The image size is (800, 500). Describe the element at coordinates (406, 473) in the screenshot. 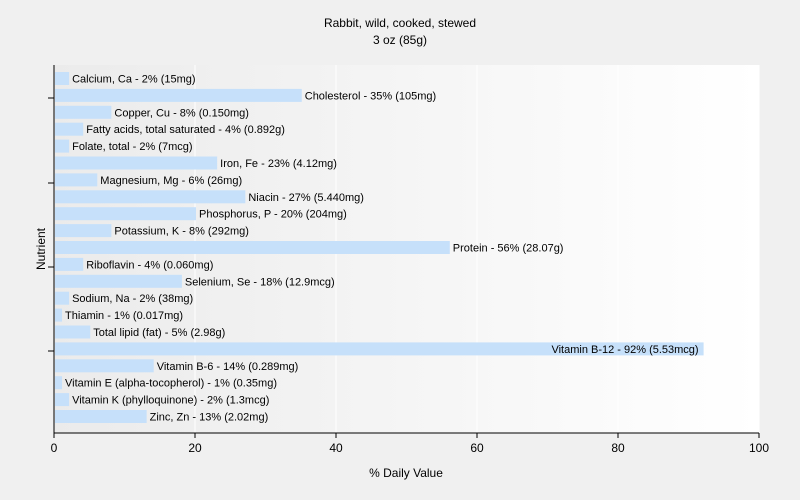

I see `x-axis-label: % Daily Value` at that location.